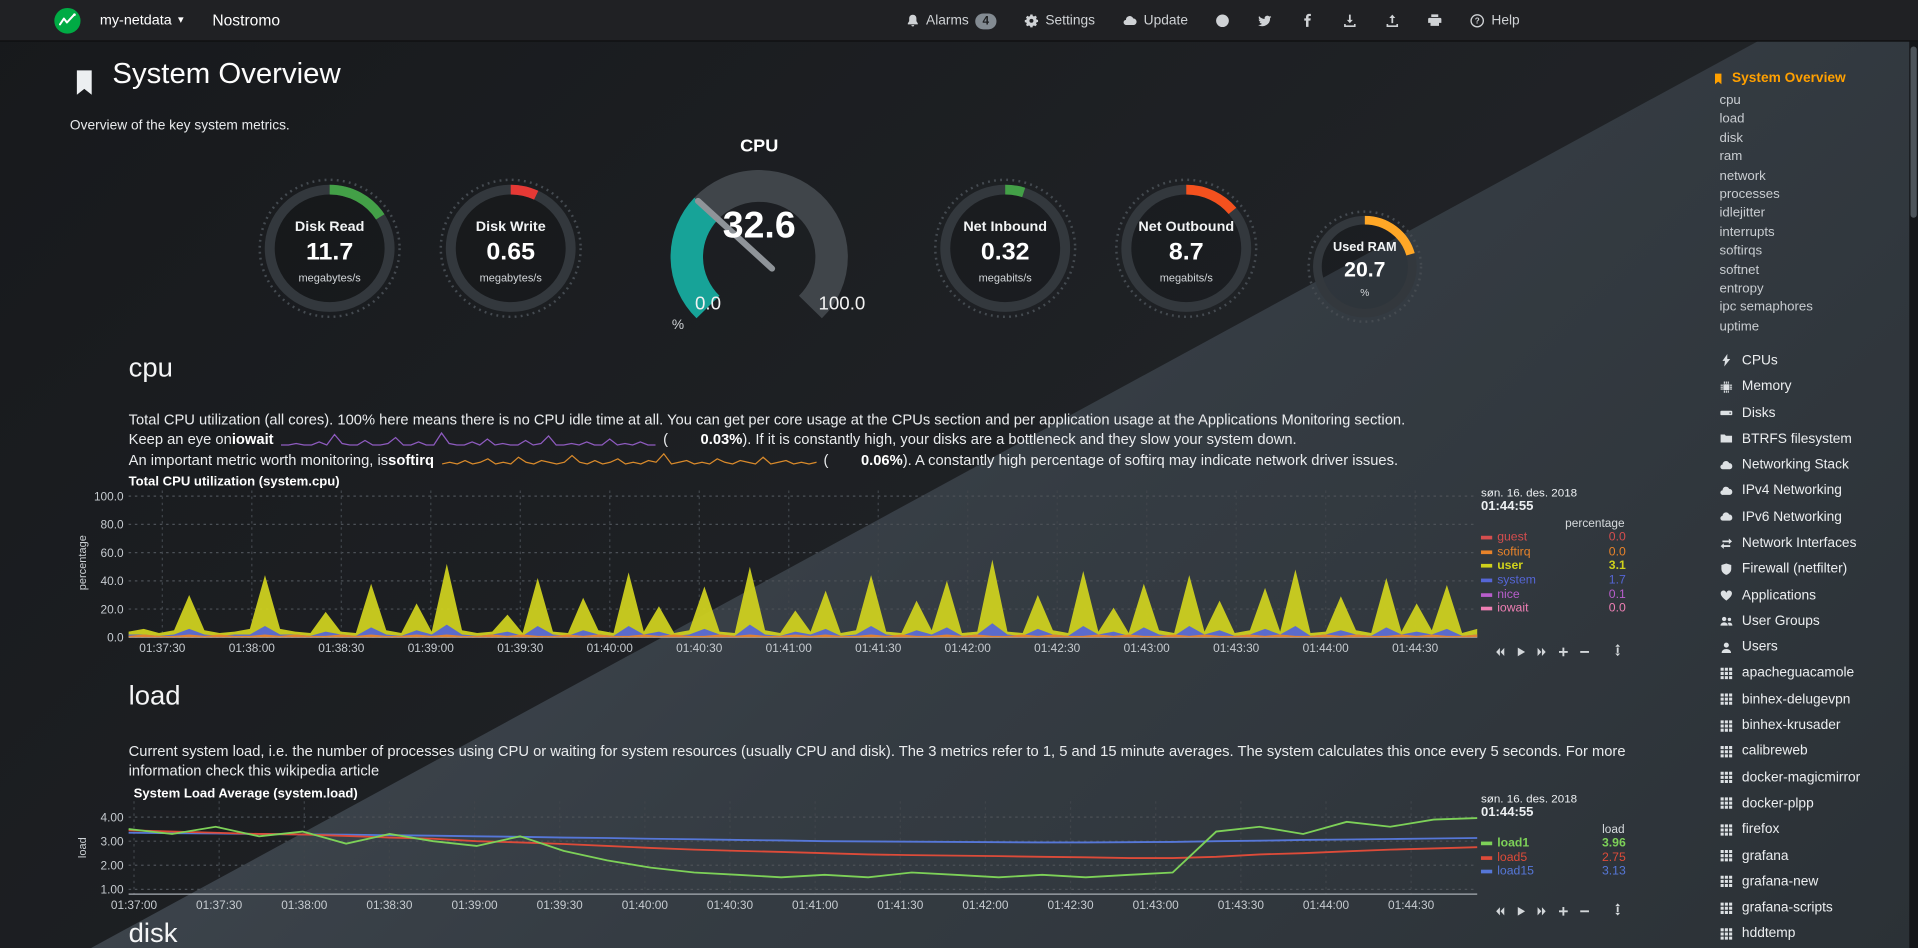  Describe the element at coordinates (1808, 595) in the screenshot. I see `sidebar-item-applications: Applications` at that location.